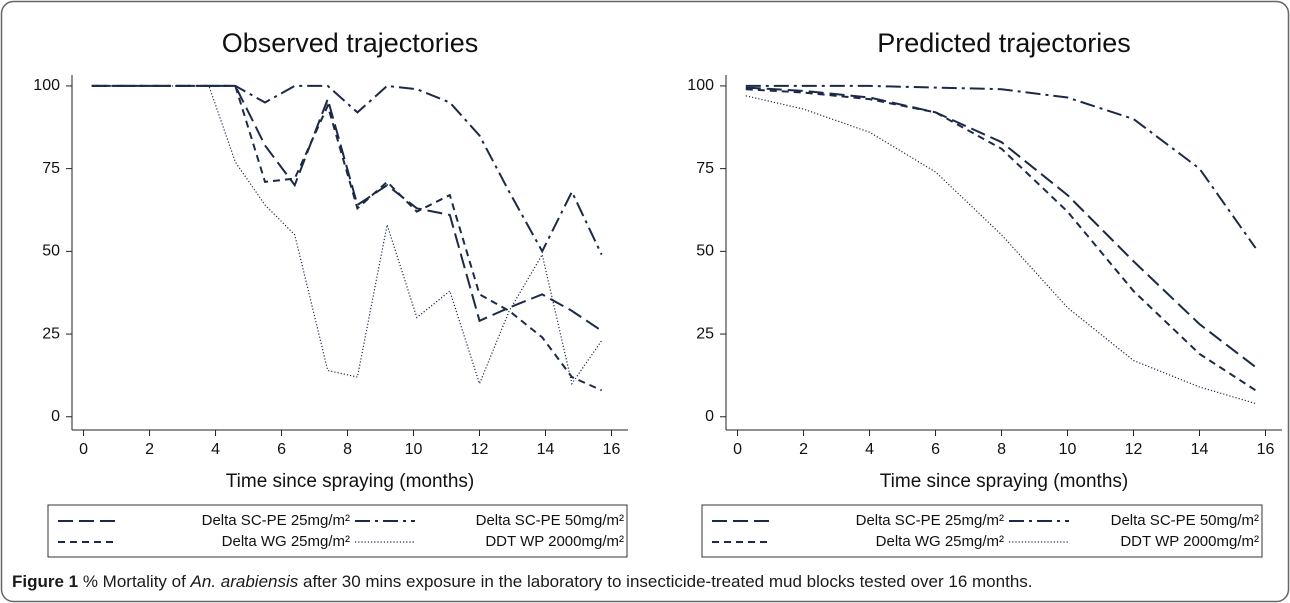  Describe the element at coordinates (244, 581) in the screenshot. I see `caption-part: An. arabiensis` at that location.